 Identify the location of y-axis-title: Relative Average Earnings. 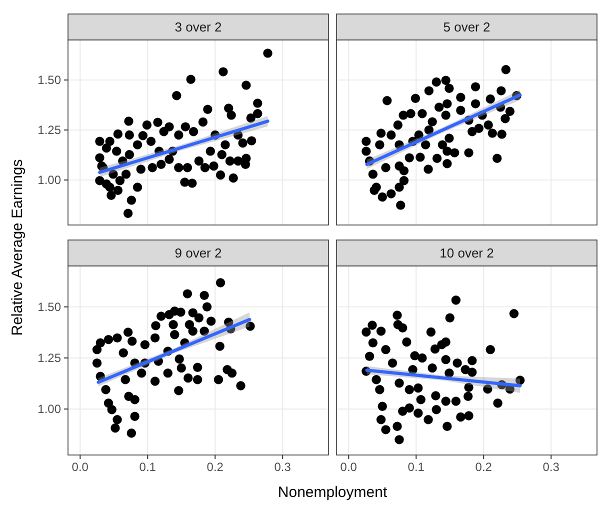
(17, 247).